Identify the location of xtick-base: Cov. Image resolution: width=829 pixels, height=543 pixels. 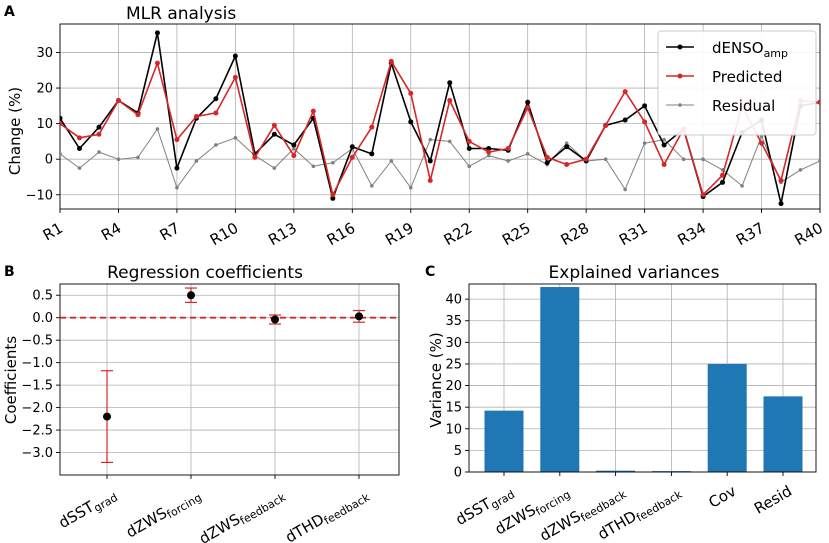
(722, 497).